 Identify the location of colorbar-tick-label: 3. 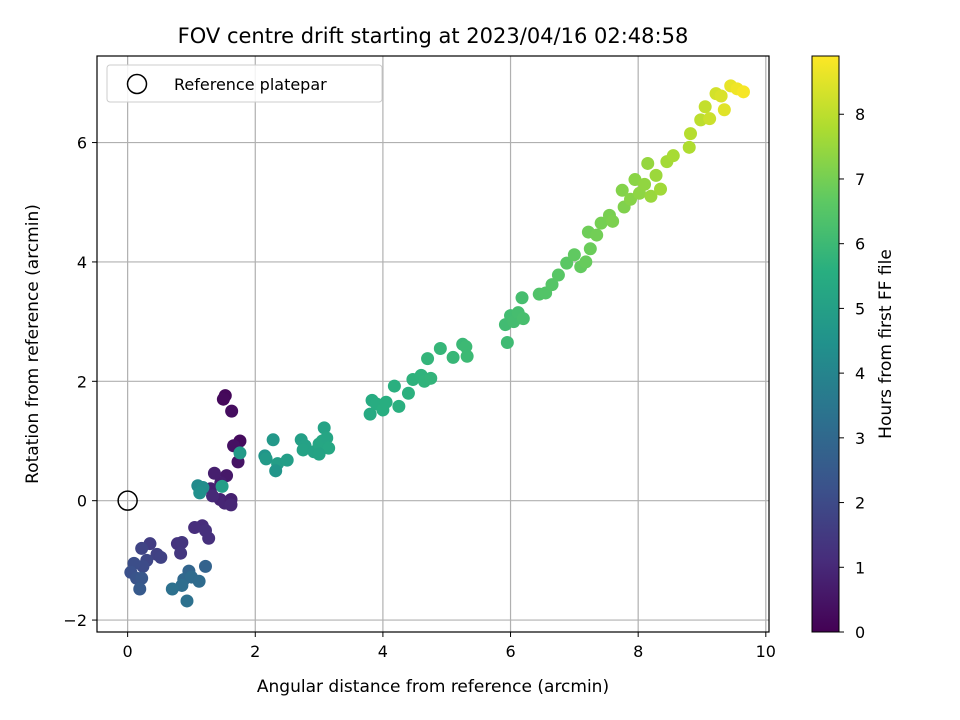
(860, 438).